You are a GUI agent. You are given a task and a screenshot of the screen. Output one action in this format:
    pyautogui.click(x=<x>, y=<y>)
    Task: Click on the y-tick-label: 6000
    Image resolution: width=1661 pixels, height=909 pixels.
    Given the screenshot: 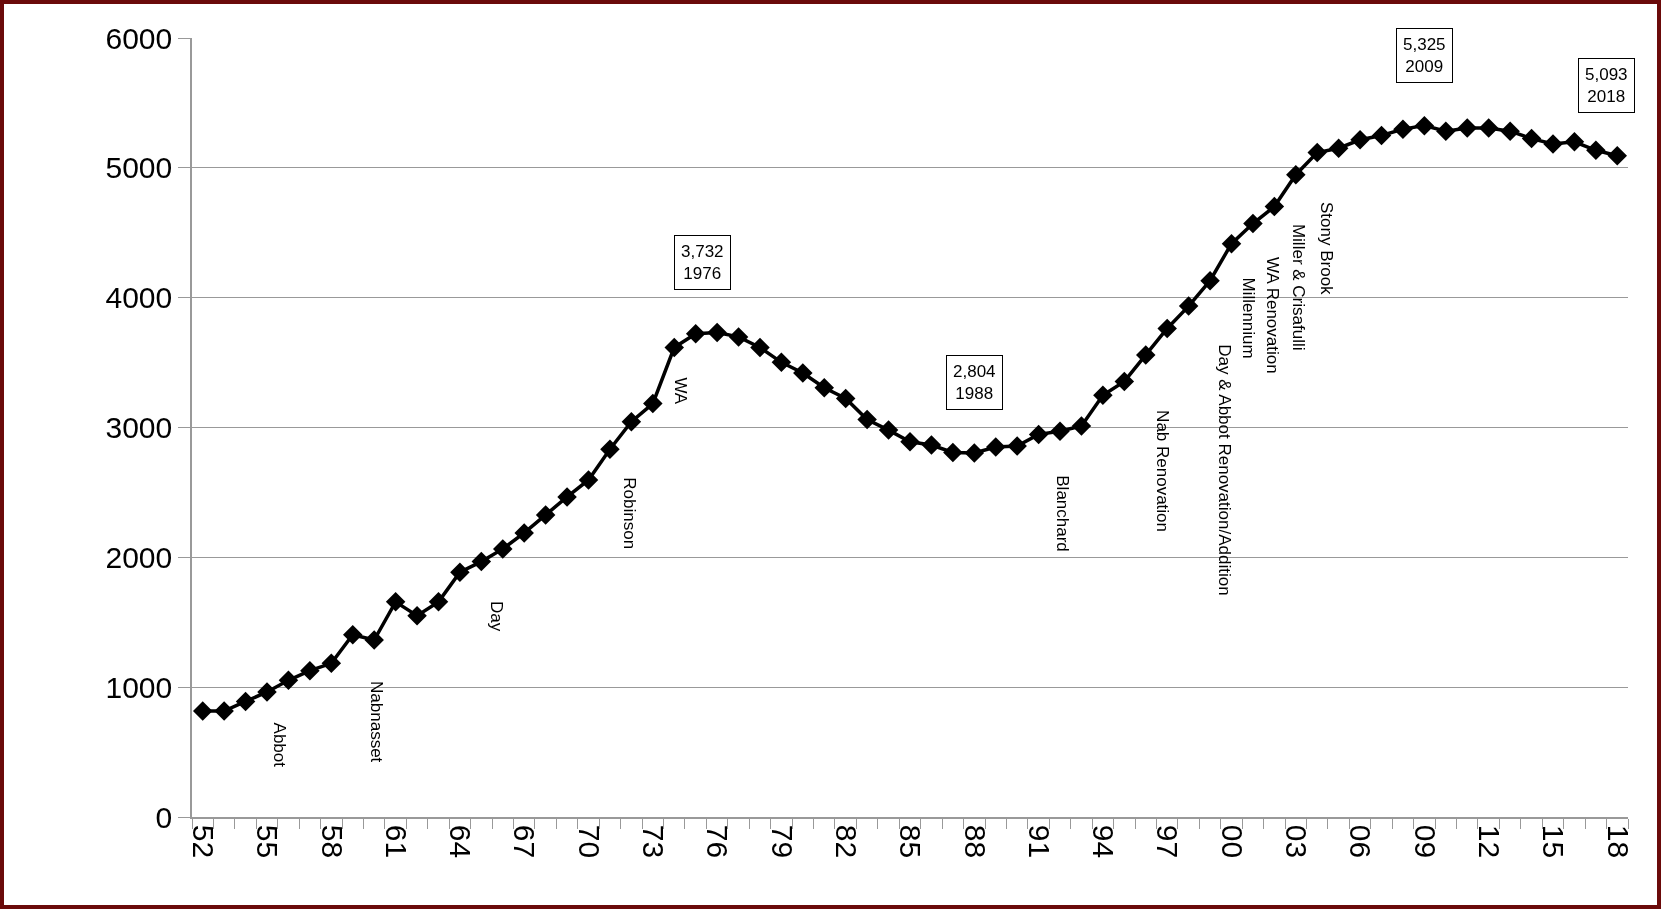 What is the action you would take?
    pyautogui.click(x=139, y=38)
    